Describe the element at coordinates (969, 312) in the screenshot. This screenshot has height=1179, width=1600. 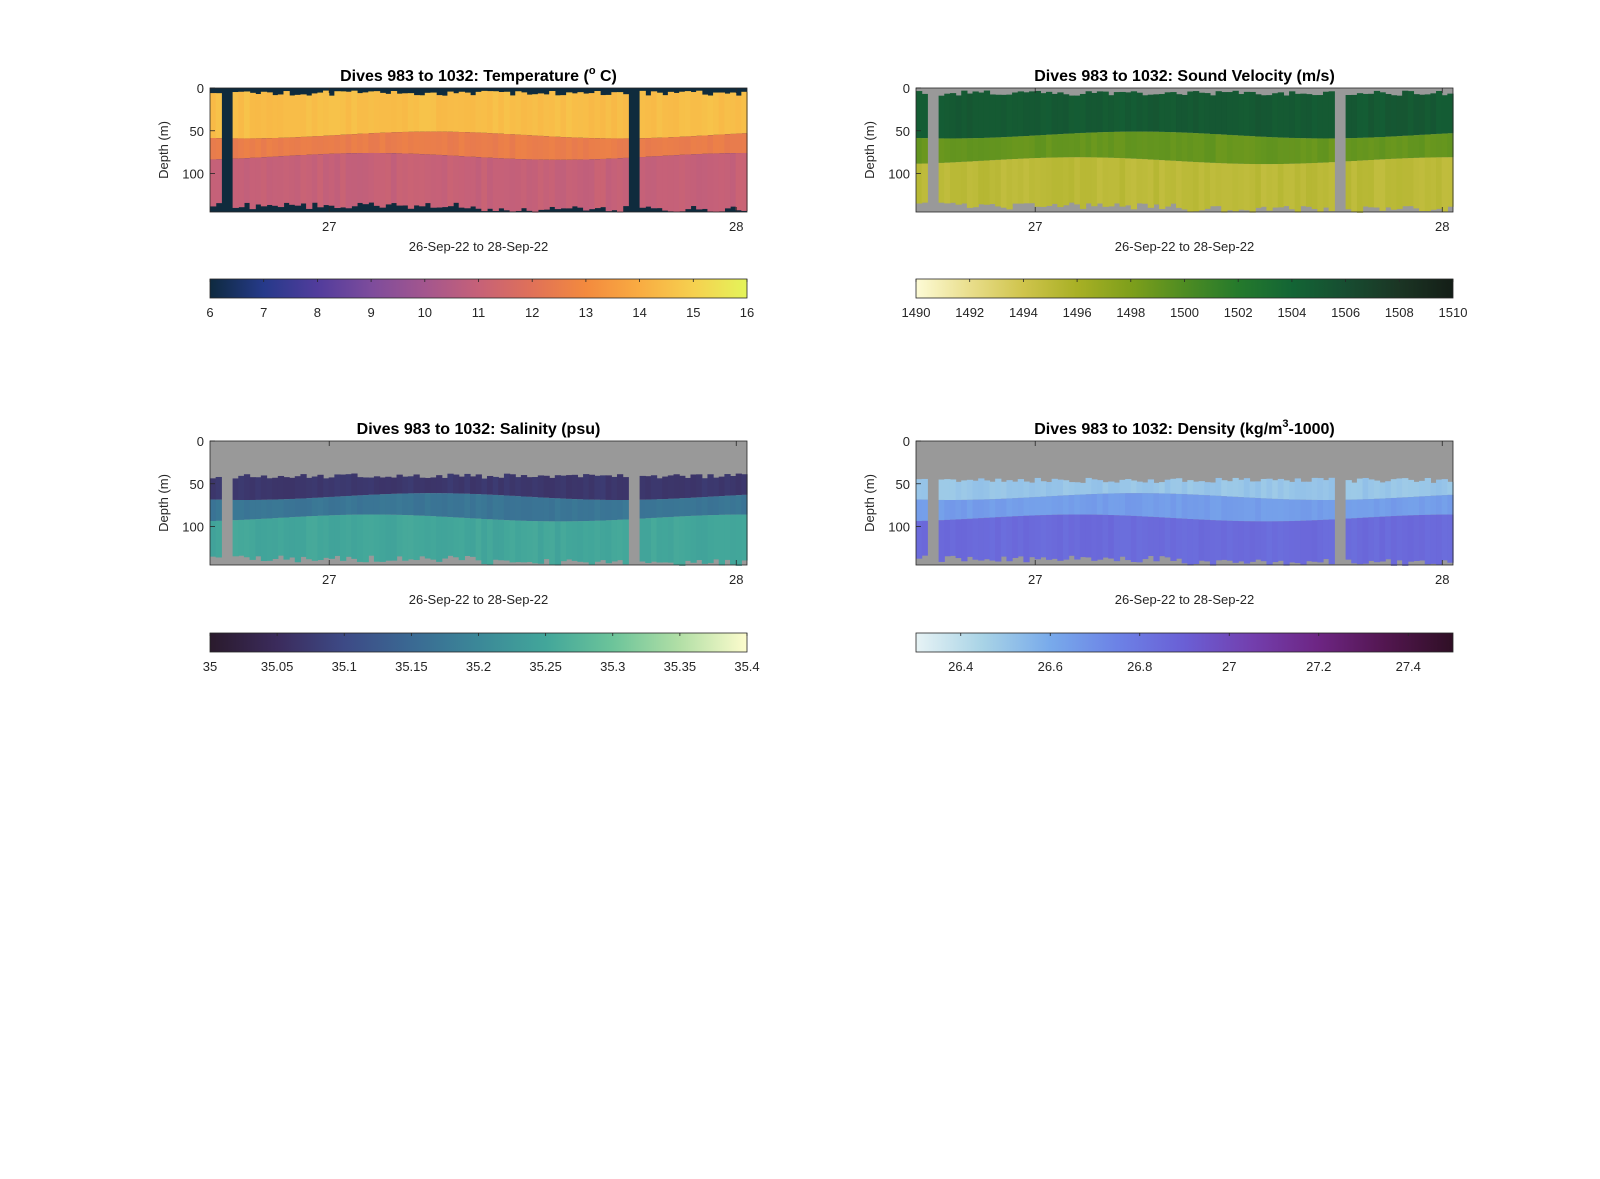
I see `sound-velocity-colorbar-tick-label: 1492` at that location.